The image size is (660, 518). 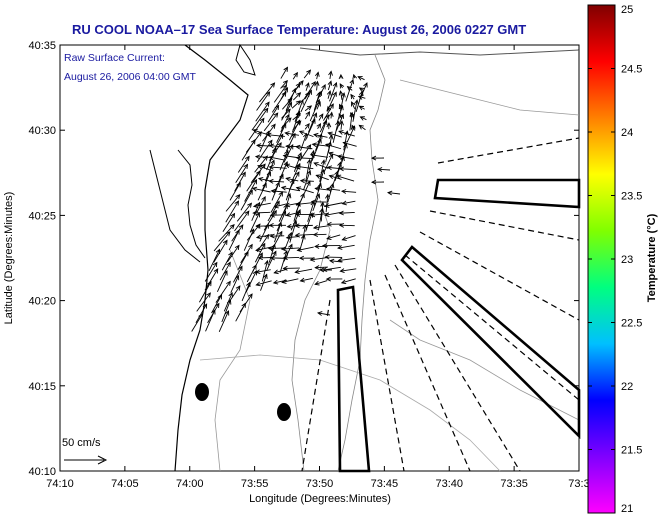 I want to click on colorbar-tick-label: 22.5, so click(x=631, y=324).